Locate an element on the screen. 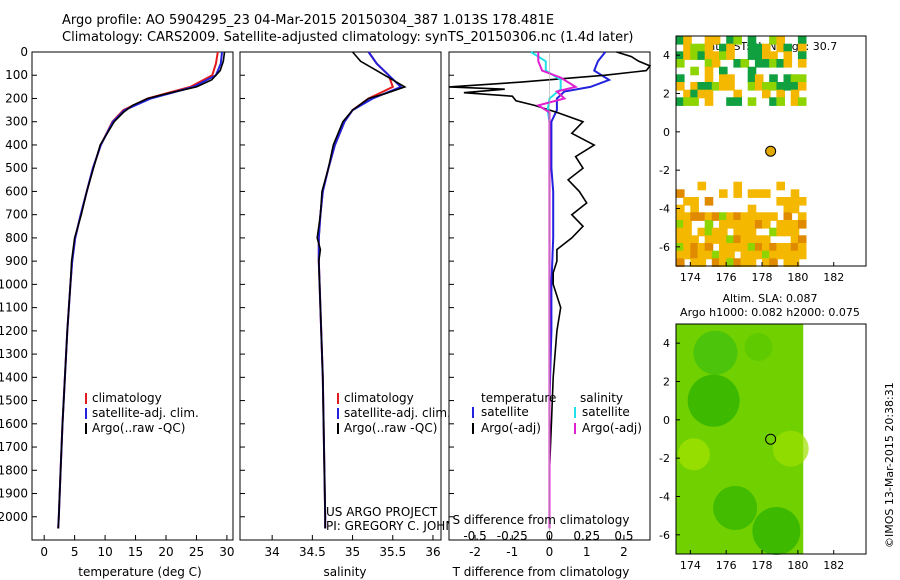  x-tick-label: 34 is located at coordinates (272, 552).